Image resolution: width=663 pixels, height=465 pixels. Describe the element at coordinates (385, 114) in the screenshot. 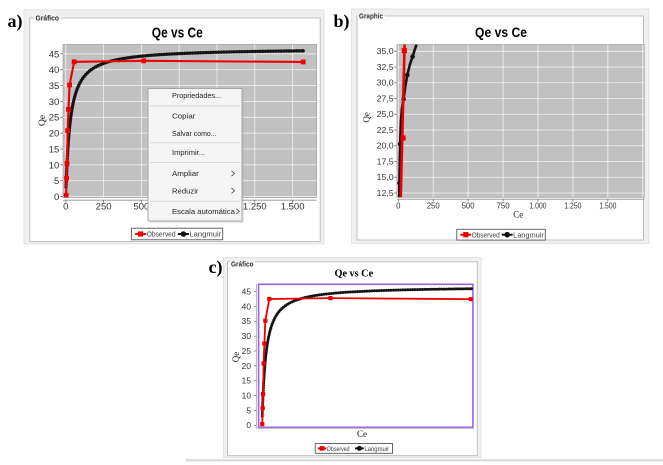

I see `svg-text: 25,0` at that location.